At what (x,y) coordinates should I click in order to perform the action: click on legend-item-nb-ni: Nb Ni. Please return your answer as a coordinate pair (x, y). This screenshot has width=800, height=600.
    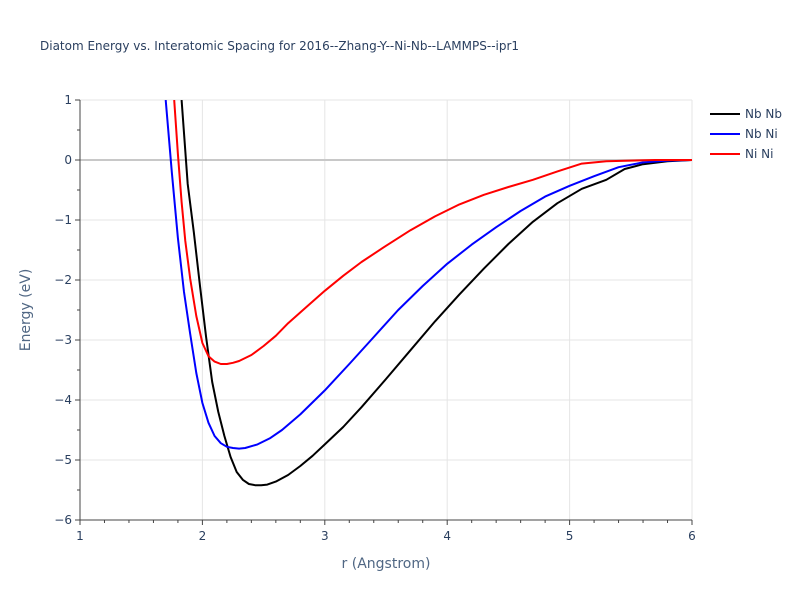
    Looking at the image, I should click on (744, 134).